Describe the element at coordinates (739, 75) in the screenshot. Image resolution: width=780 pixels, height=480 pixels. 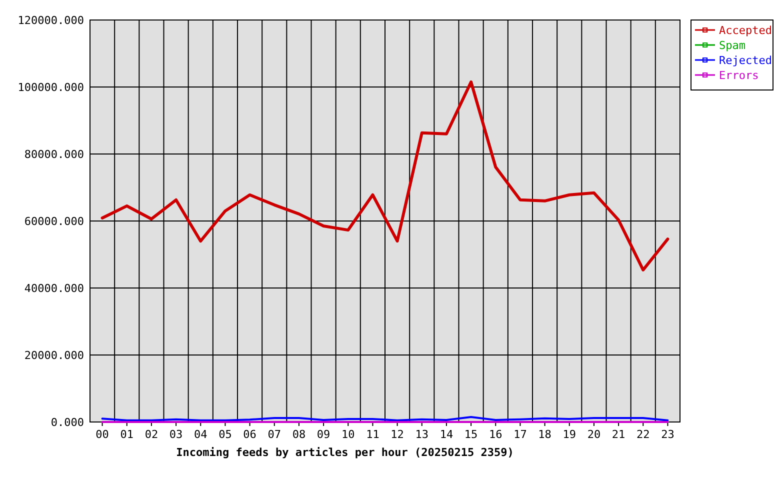
I see `legend-label: Errors` at that location.